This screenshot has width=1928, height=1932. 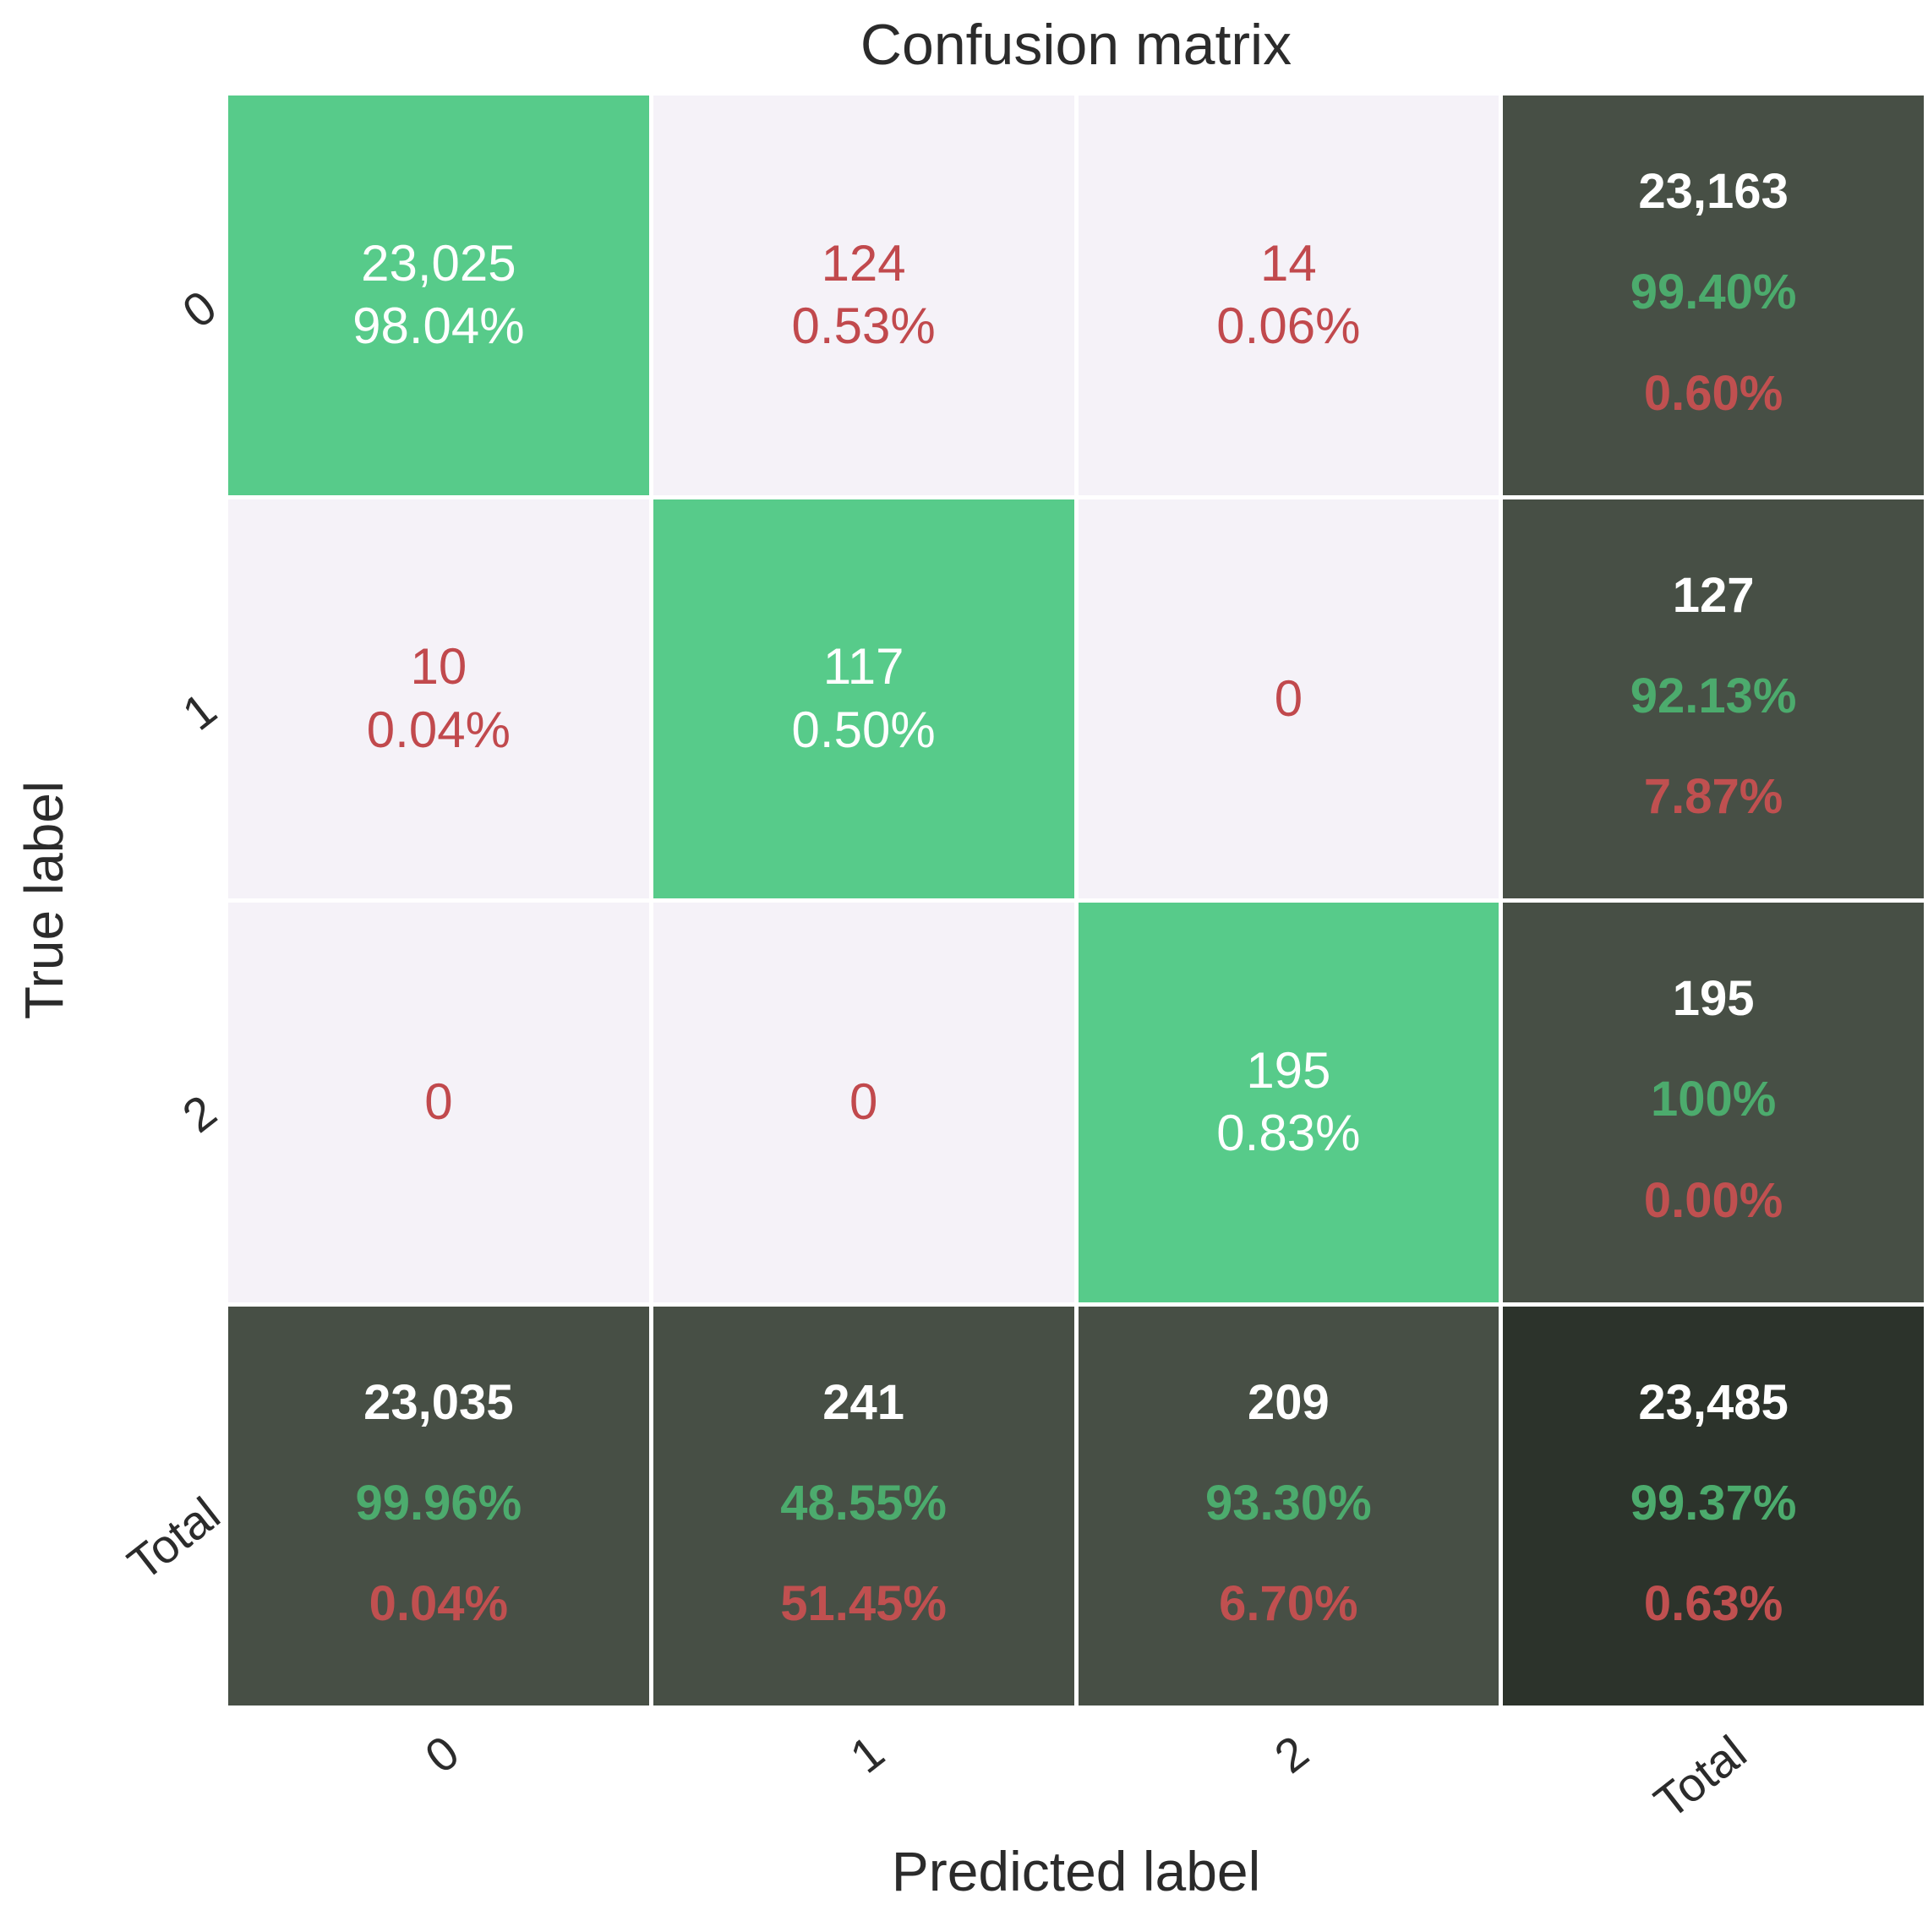 What do you see at coordinates (439, 1402) in the screenshot?
I see `total-count: 23,035` at bounding box center [439, 1402].